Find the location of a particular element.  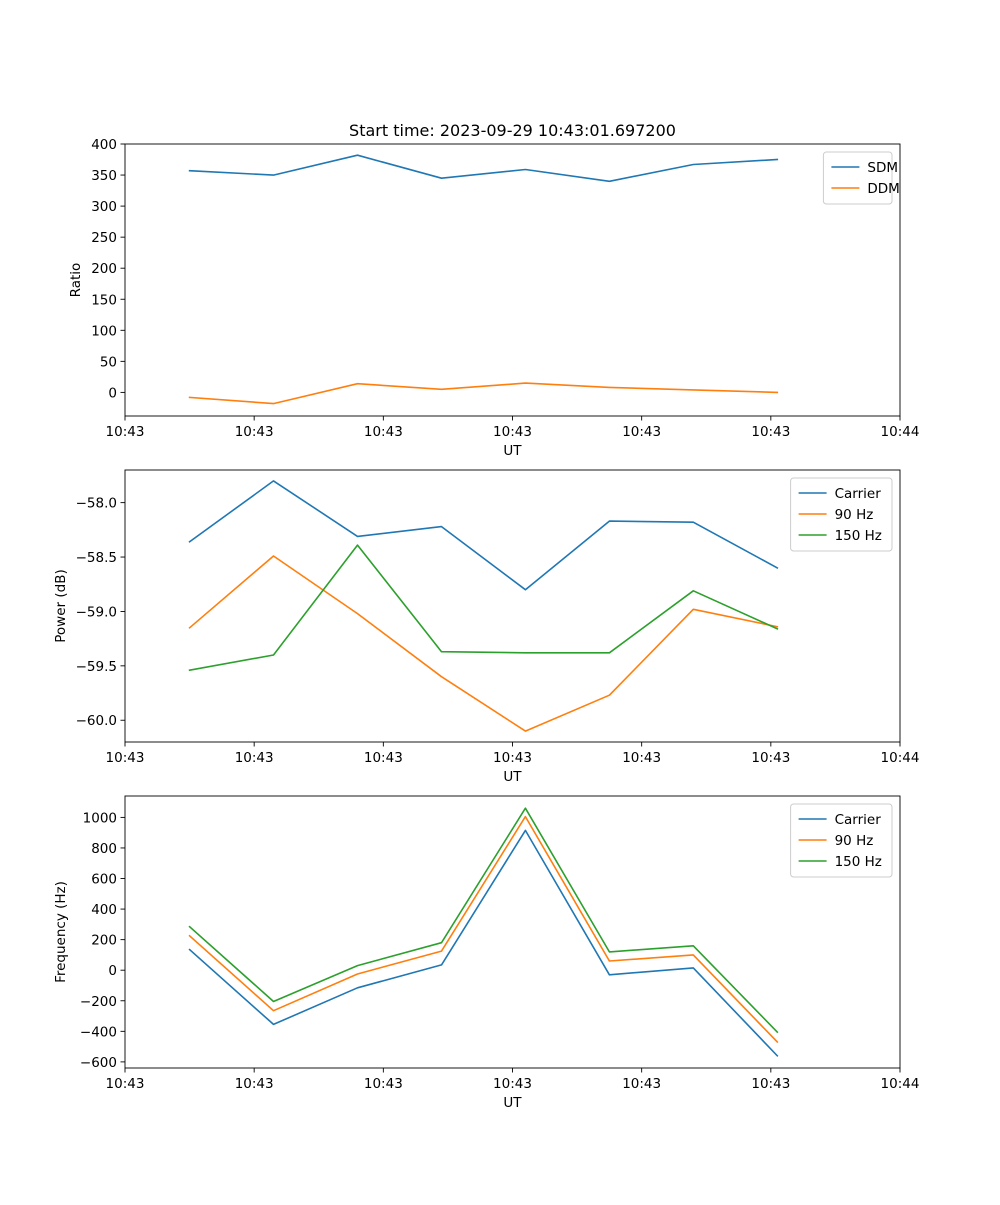

y-tick-label: −59.0 is located at coordinates (96, 612).